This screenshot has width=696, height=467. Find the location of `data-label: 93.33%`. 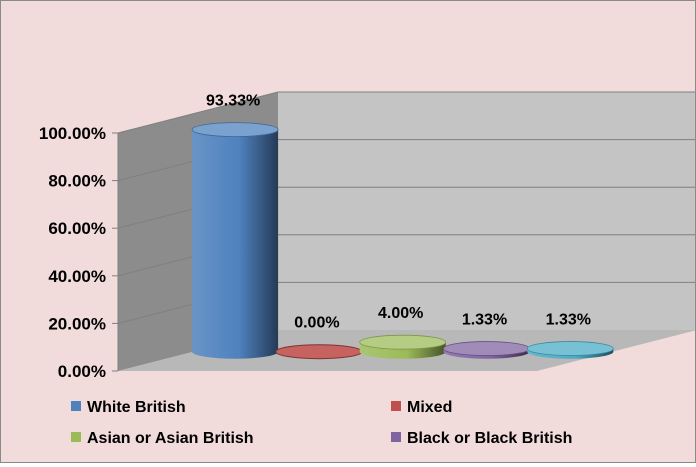

data-label: 93.33% is located at coordinates (233, 101).